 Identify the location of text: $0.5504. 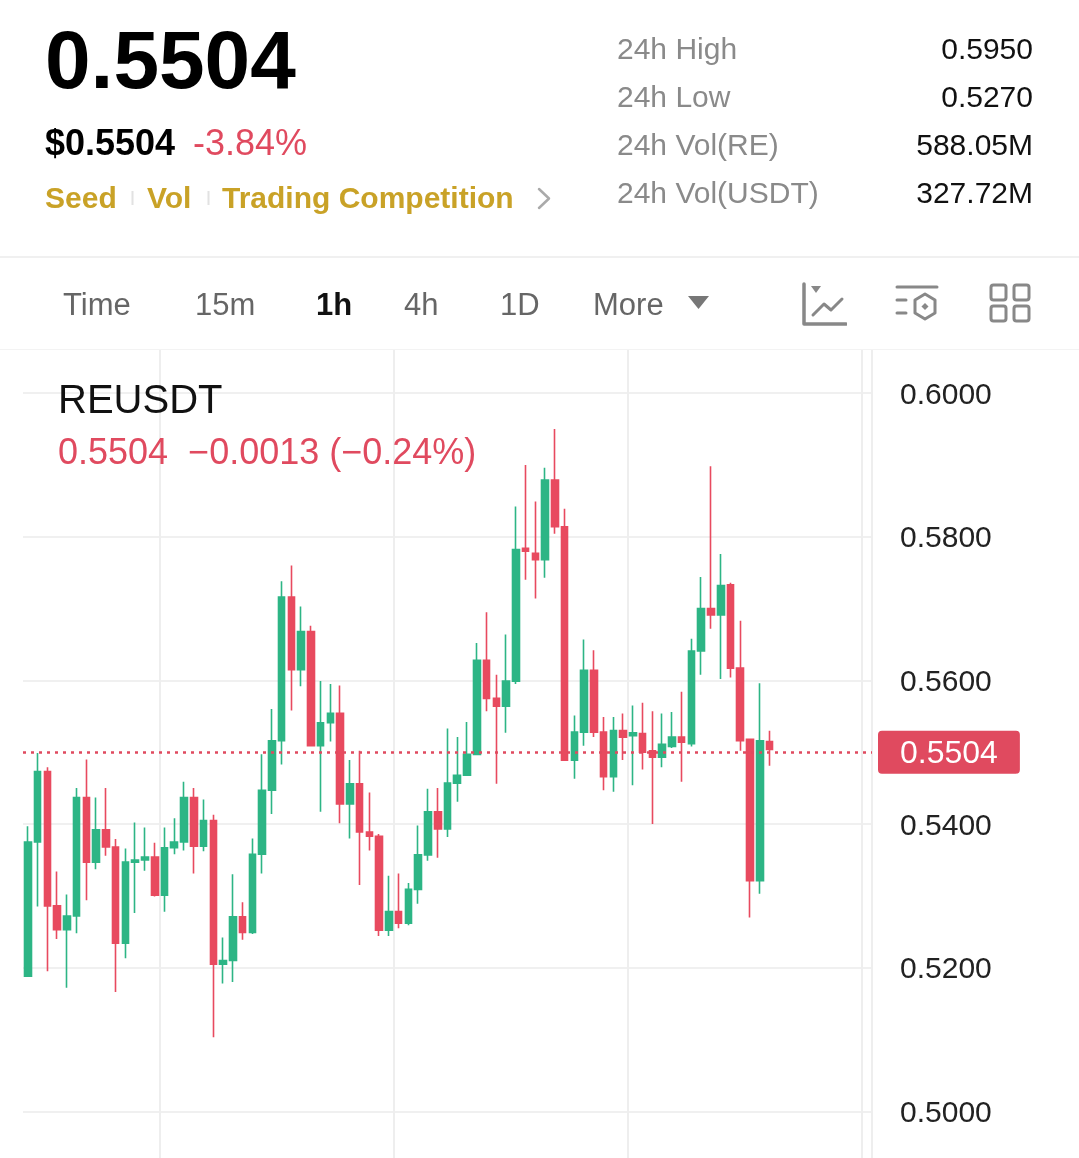
(110, 142).